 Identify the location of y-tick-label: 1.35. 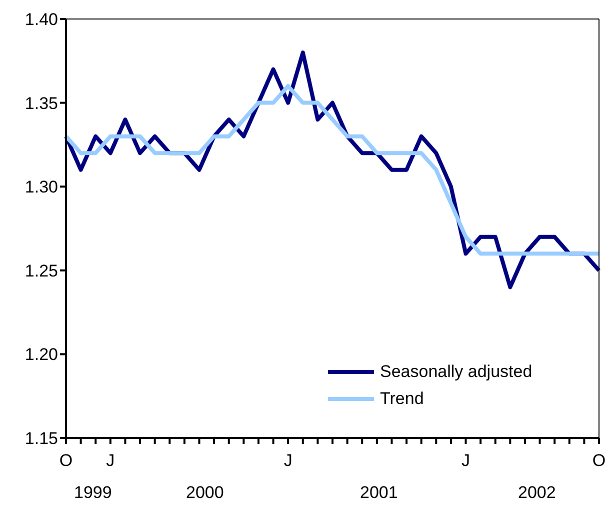
(41, 103).